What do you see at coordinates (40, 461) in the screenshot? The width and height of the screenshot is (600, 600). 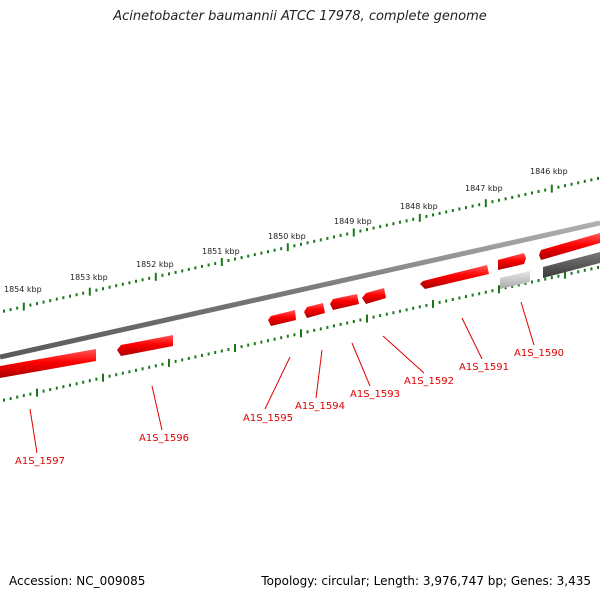 I see `gene-label-A1S_1597: A1S_1597` at bounding box center [40, 461].